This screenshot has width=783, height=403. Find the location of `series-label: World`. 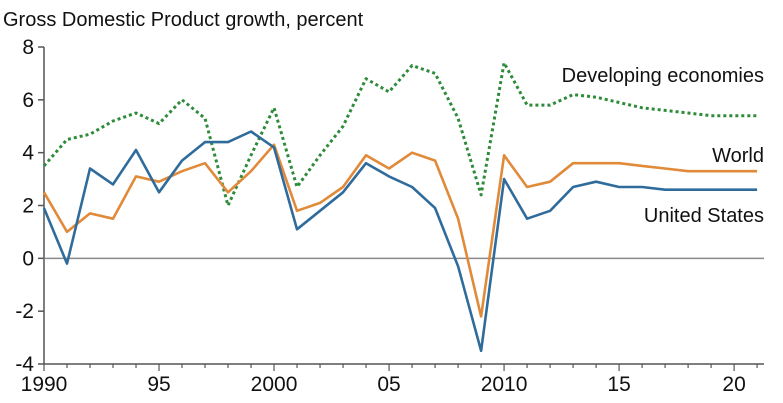

series-label: World is located at coordinates (738, 156).